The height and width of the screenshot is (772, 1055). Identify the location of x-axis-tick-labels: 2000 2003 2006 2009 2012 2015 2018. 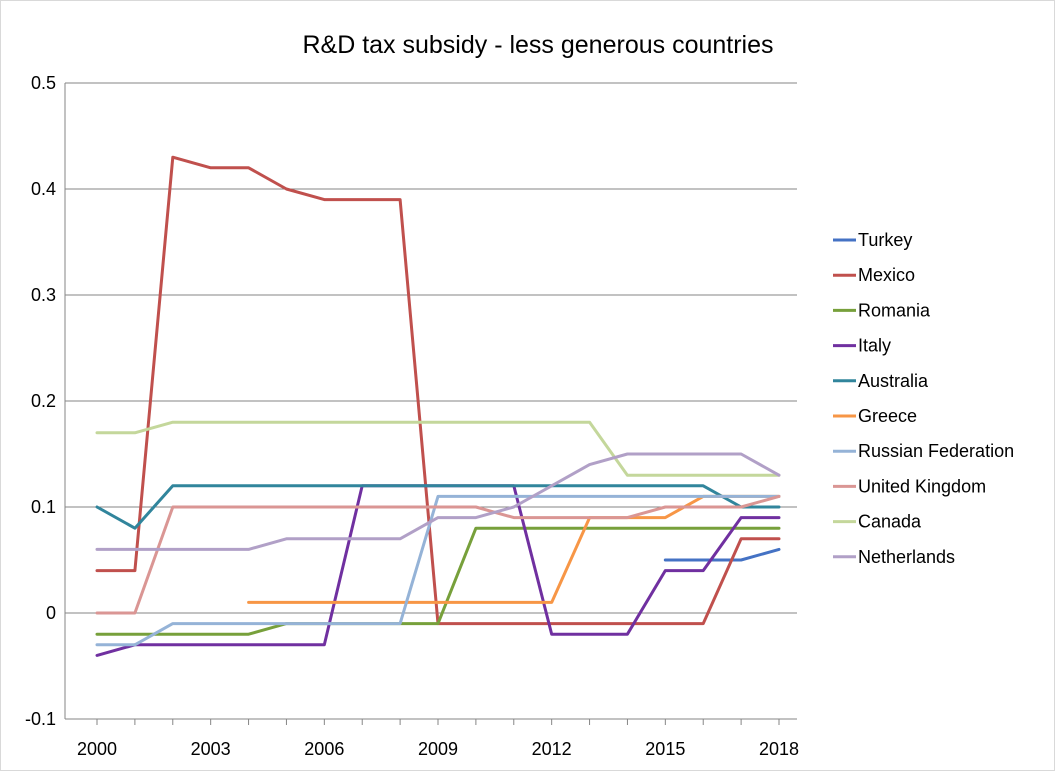
(438, 749).